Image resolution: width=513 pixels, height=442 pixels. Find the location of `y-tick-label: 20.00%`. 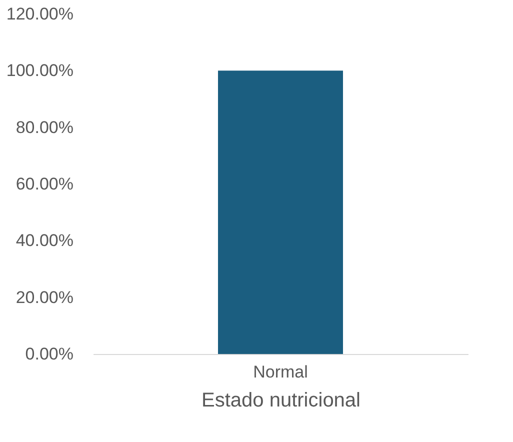

y-tick-label: 20.00% is located at coordinates (45, 297).